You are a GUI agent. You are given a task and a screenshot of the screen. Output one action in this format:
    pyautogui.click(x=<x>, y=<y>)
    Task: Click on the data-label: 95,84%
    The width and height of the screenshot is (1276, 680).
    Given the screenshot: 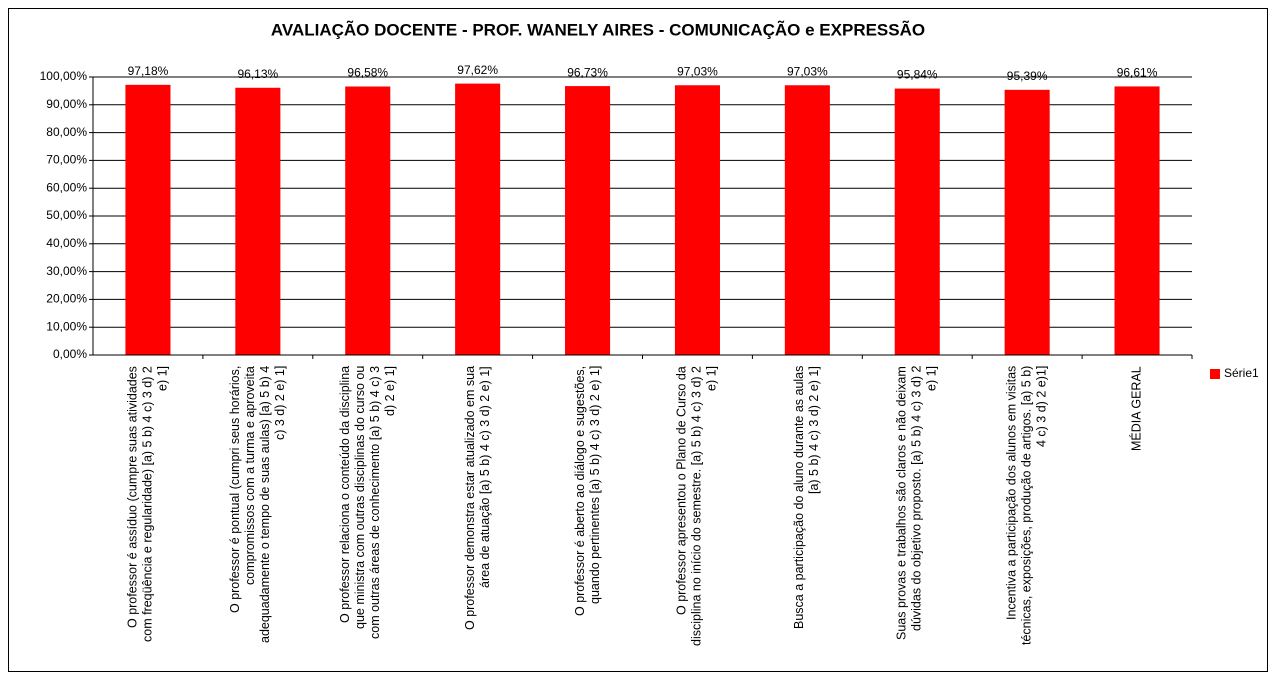 What is the action you would take?
    pyautogui.click(x=917, y=75)
    